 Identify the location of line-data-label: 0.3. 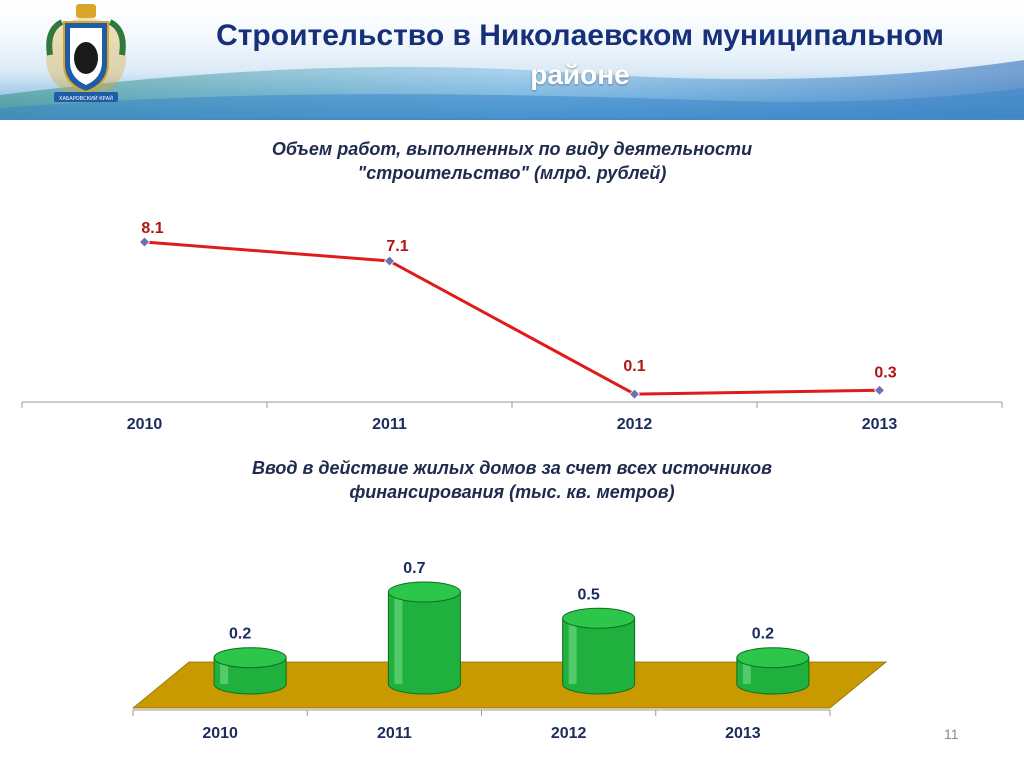
(885, 372).